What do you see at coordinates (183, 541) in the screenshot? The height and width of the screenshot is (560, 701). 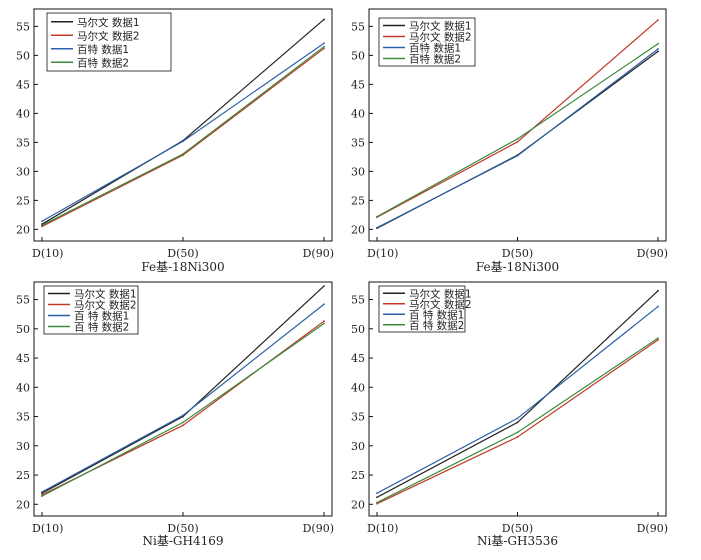 I see `panel-title: Ni基-GH4169` at bounding box center [183, 541].